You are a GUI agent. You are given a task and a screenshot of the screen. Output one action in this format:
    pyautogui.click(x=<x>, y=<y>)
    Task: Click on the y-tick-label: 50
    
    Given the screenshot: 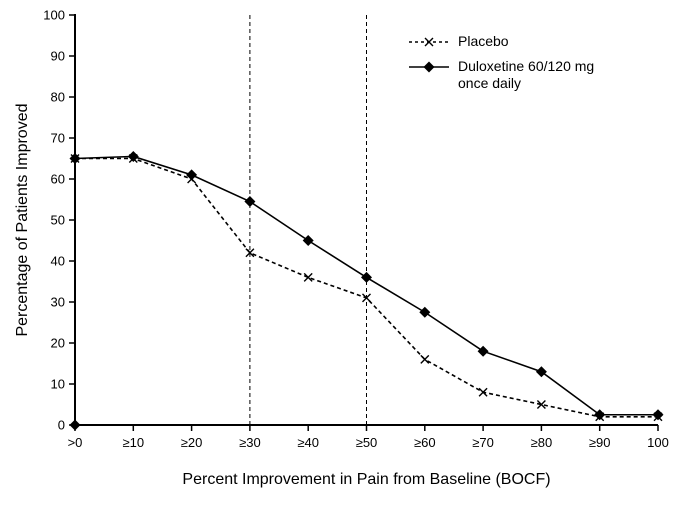 What is the action you would take?
    pyautogui.click(x=58, y=220)
    